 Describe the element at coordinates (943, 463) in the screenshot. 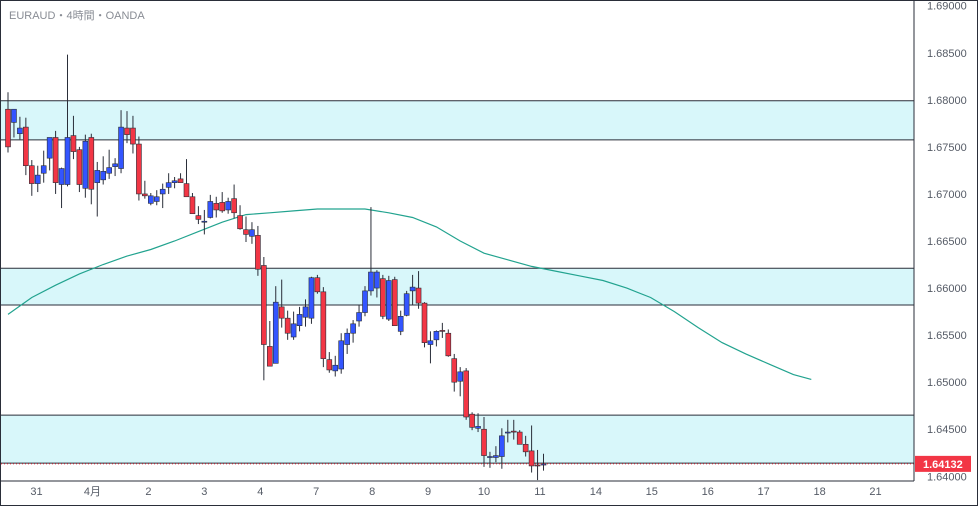

I see `current-price-tag-background` at that location.